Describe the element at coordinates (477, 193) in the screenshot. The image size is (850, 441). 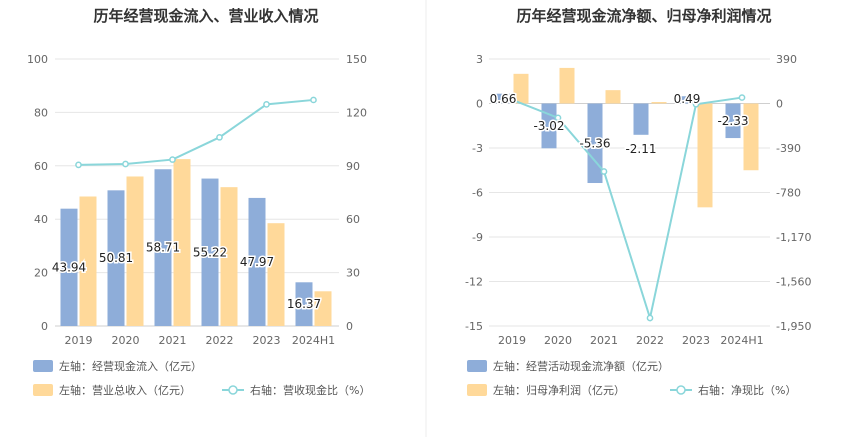
I see `left-axis-tick-label: -6` at that location.